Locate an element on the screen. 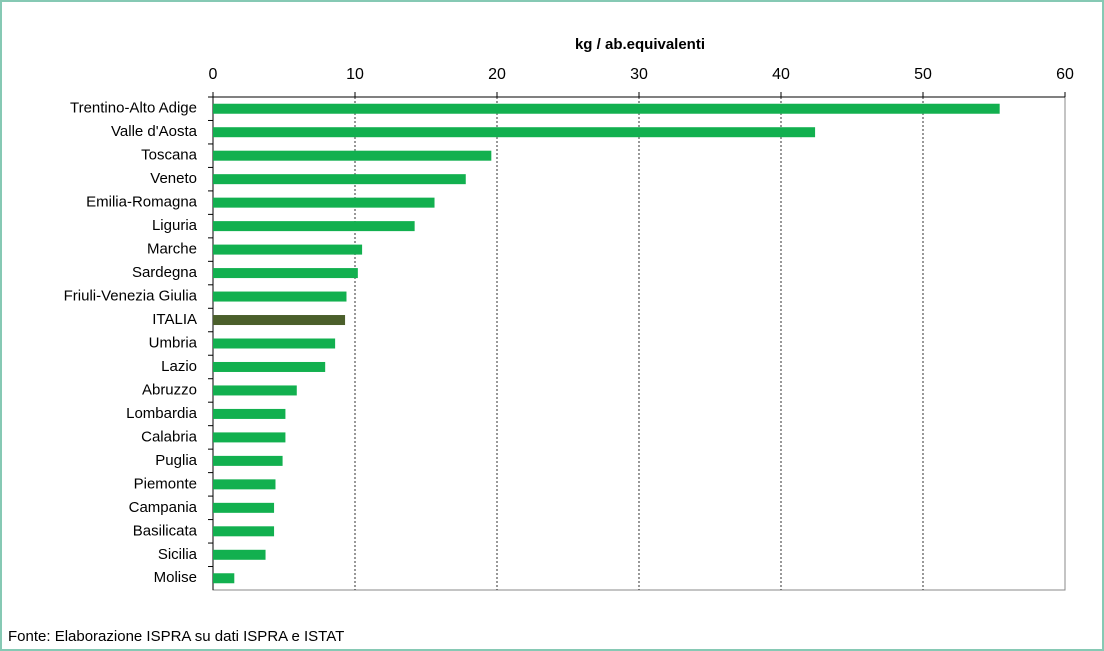 This screenshot has height=651, width=1104. y-tick-label: Piemonte is located at coordinates (165, 483).